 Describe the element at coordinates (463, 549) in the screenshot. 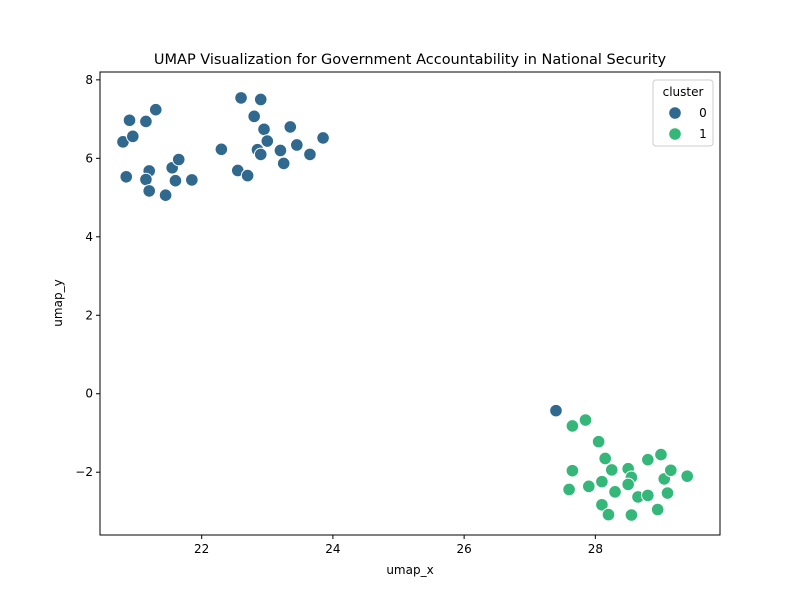

I see `x-tick-label: 26` at that location.